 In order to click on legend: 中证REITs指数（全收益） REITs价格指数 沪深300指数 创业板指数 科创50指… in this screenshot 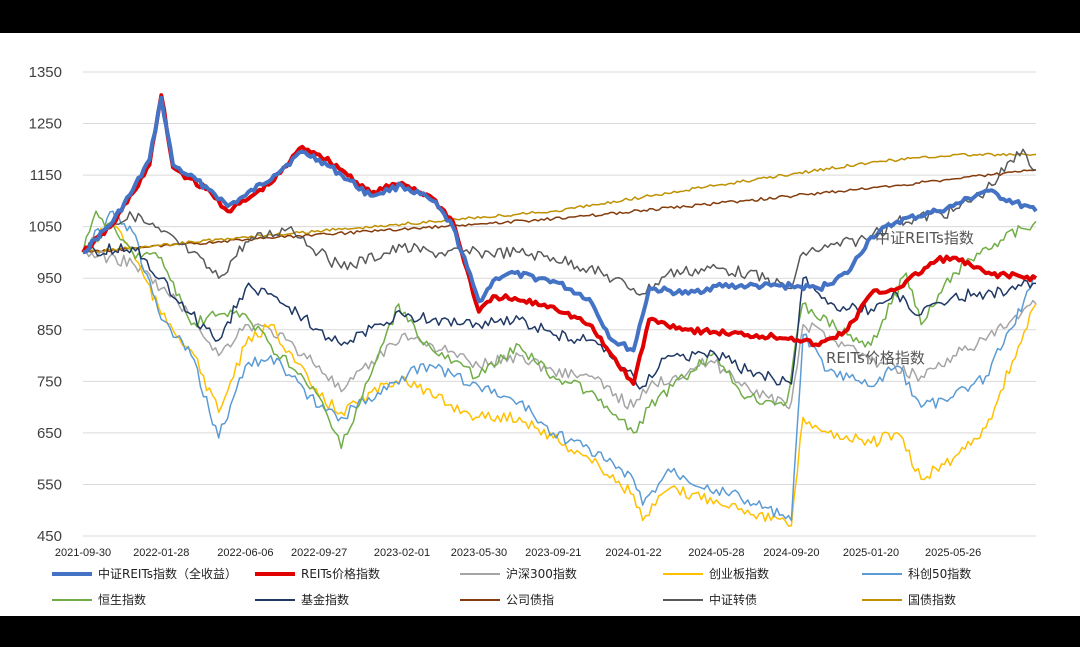, I will do `click(511, 586)`.